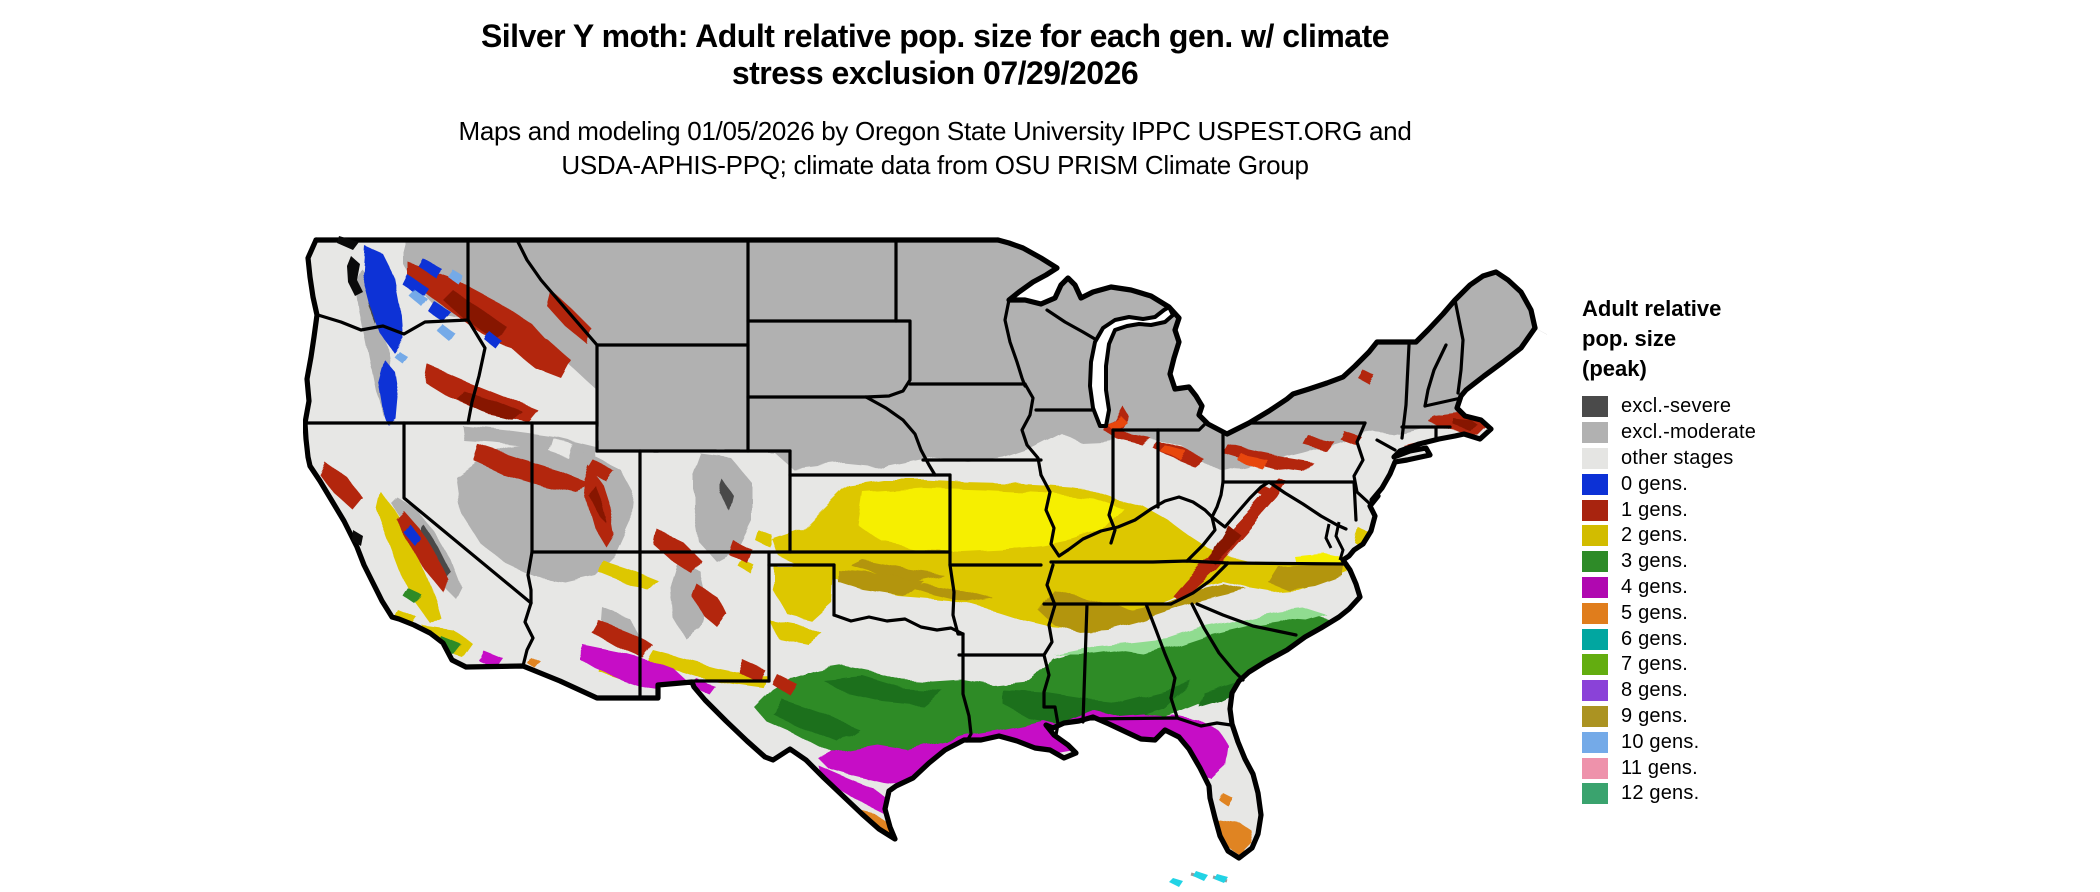 This screenshot has width=2100, height=892. What do you see at coordinates (1128, 426) in the screenshot?
I see `region-1gens-smi` at bounding box center [1128, 426].